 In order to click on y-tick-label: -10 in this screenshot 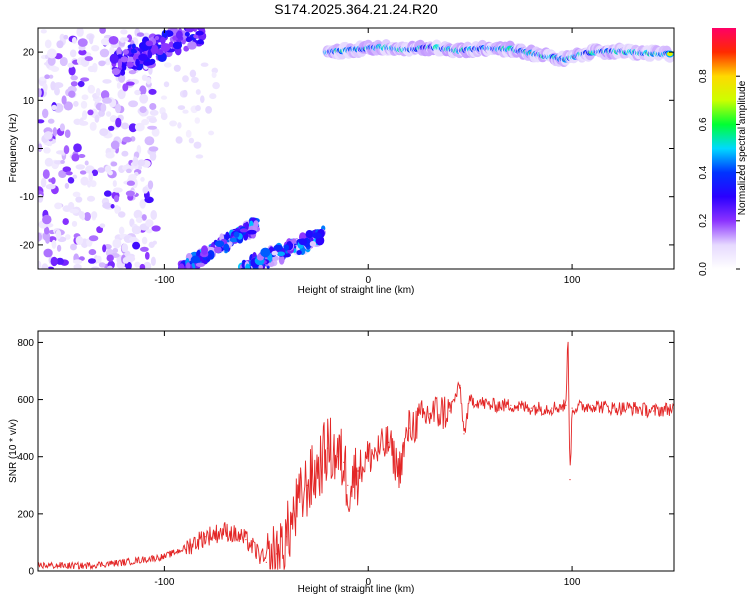, I will do `click(27, 197)`.